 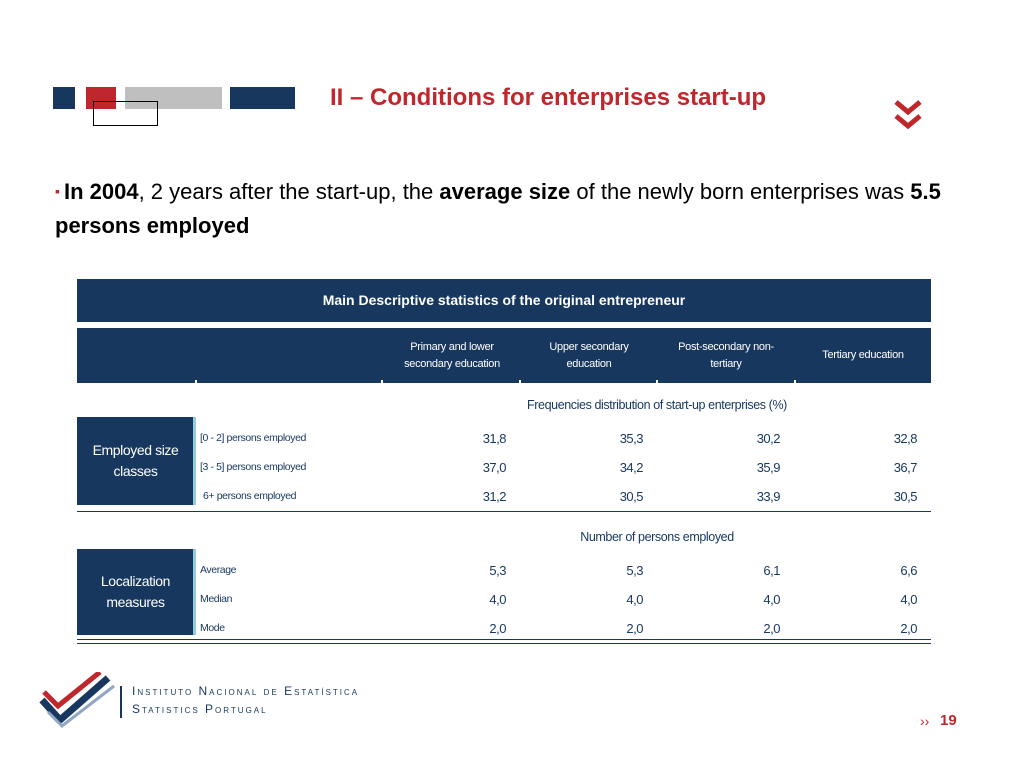 I want to click on bullet-highlight: average size, so click(x=505, y=191).